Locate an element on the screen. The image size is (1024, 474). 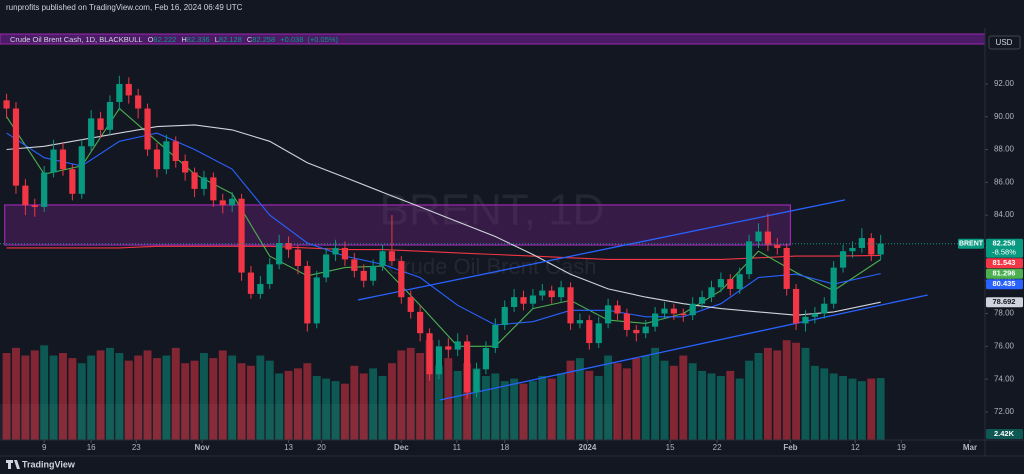
currency: USD is located at coordinates (1004, 42).